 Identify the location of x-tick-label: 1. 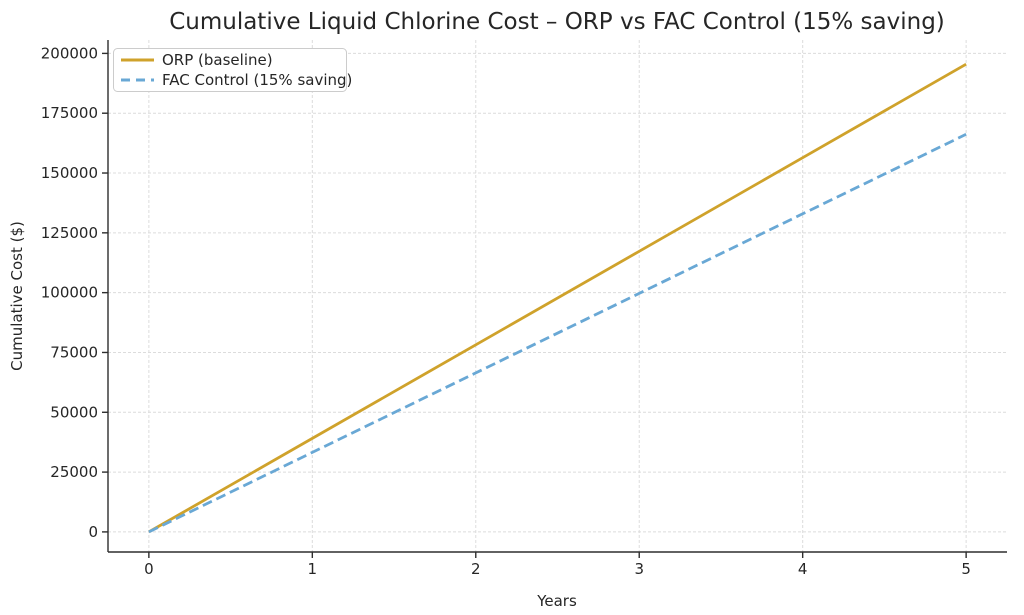
(313, 569).